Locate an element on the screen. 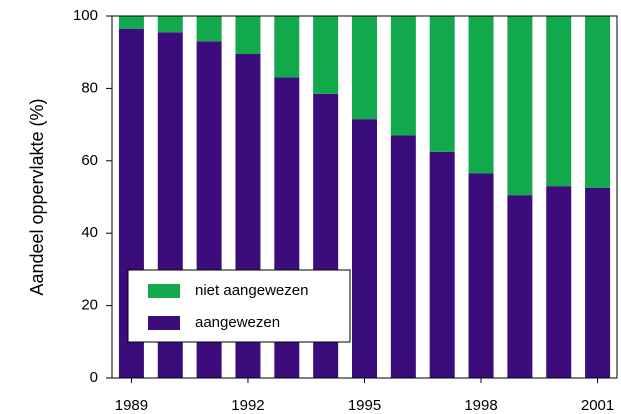  y-axis-label: Aandeel oppervlakte (%) is located at coordinates (37, 196).